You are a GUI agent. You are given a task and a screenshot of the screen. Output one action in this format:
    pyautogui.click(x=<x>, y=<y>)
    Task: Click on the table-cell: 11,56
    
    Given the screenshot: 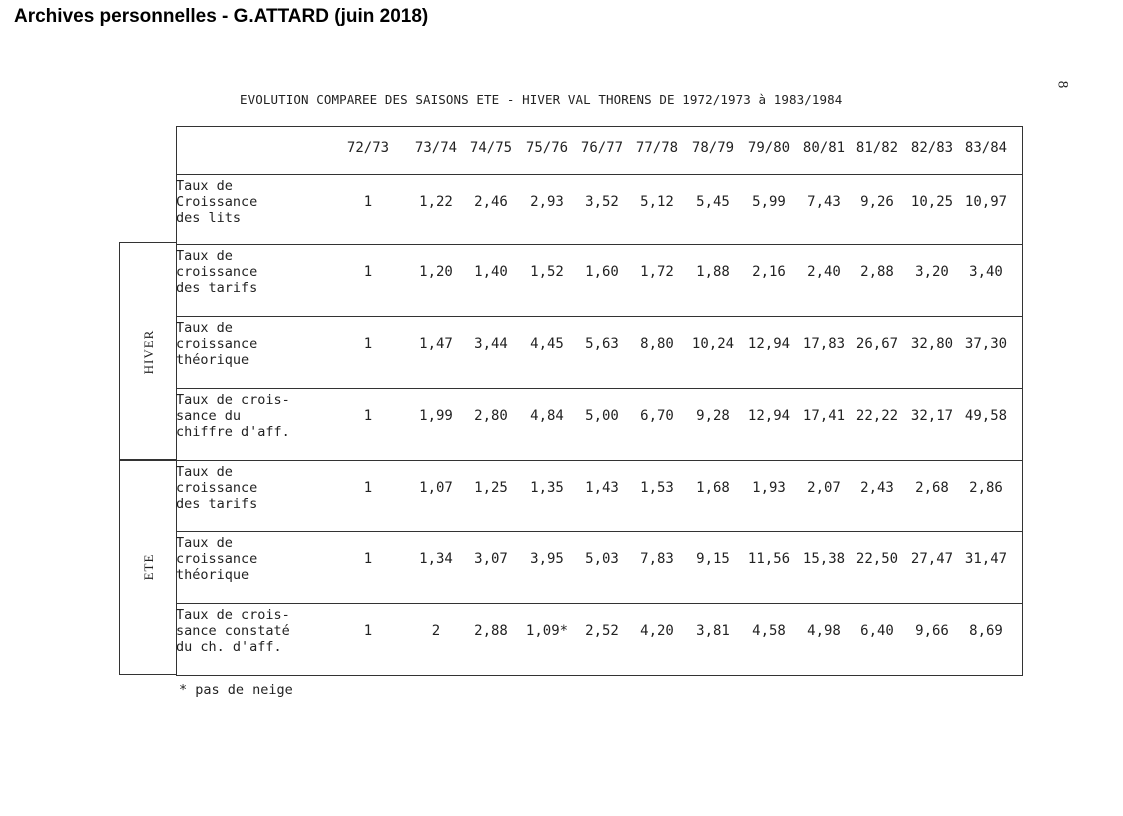 What is the action you would take?
    pyautogui.click(x=769, y=559)
    